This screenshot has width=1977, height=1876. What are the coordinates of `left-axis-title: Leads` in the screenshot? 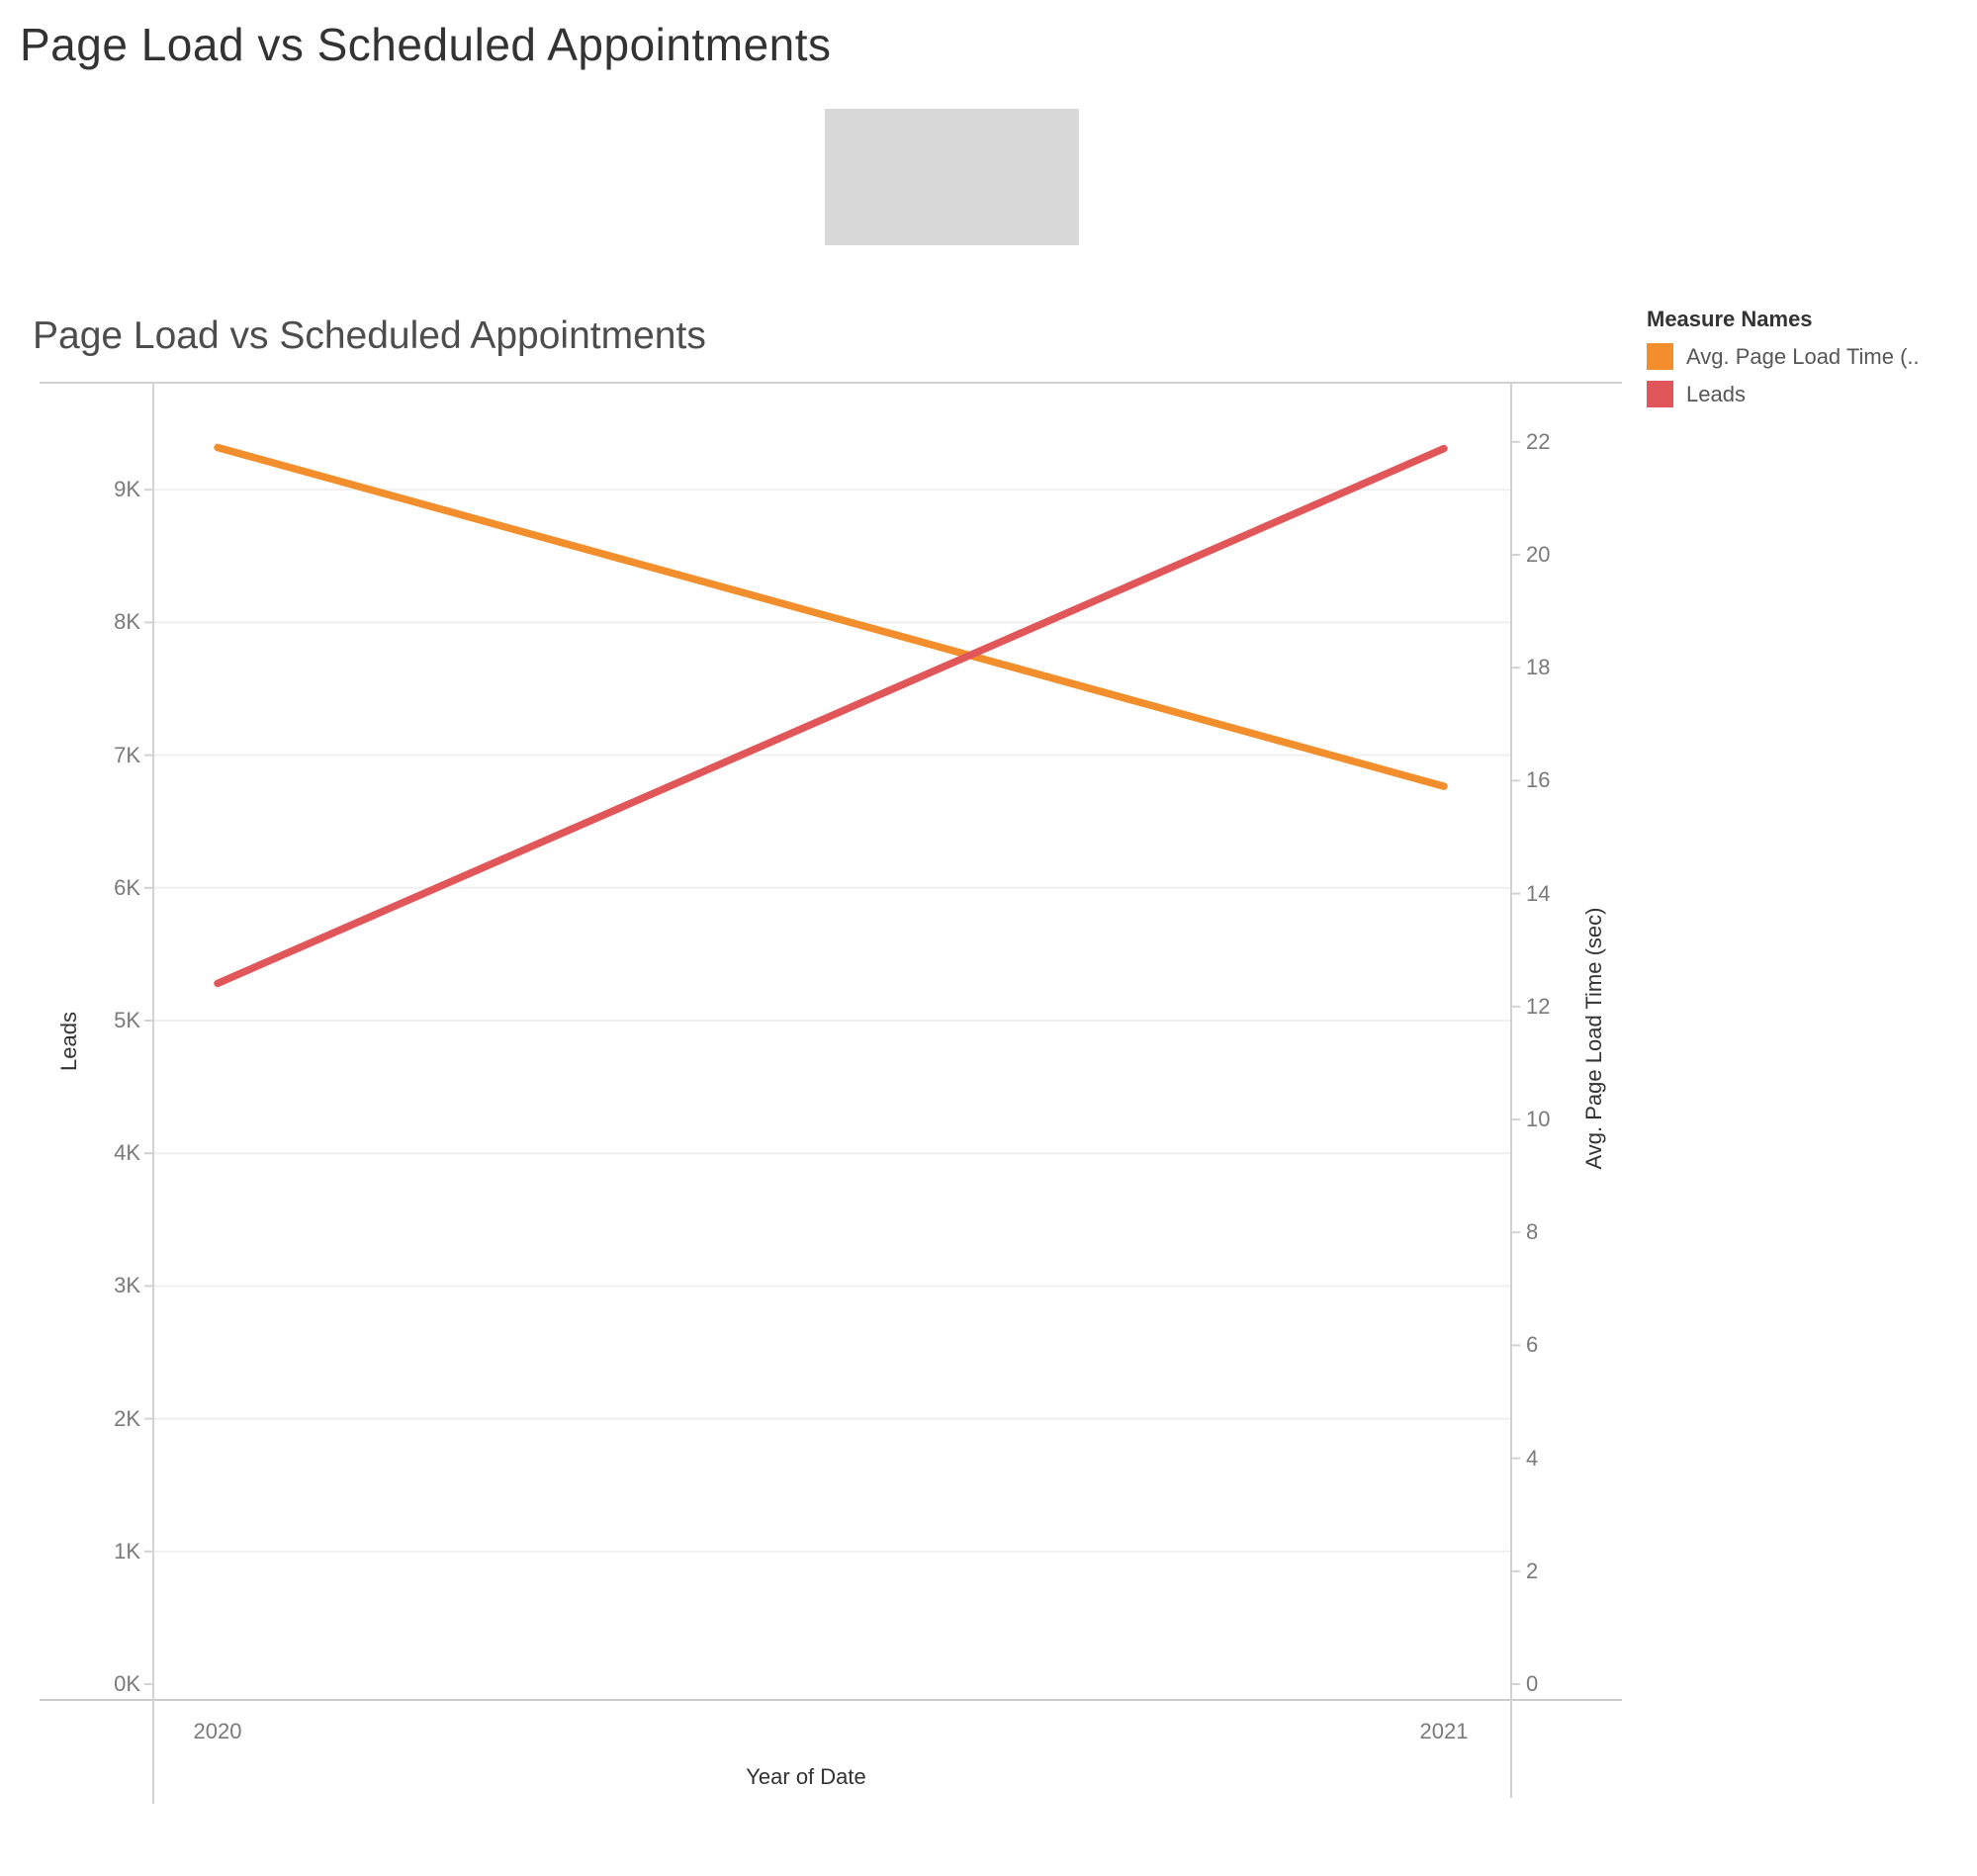 It's located at (68, 1041).